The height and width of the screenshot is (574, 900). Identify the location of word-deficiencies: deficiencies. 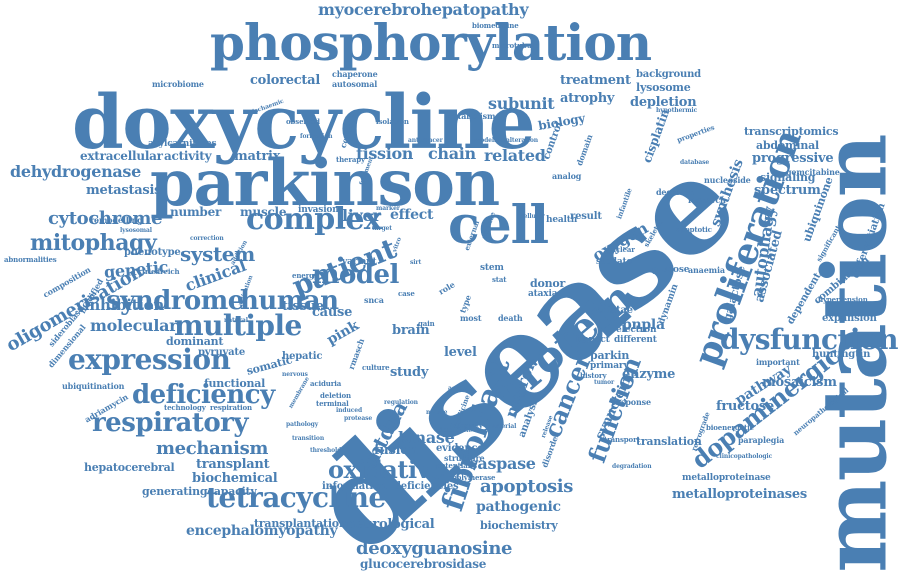
(426, 486).